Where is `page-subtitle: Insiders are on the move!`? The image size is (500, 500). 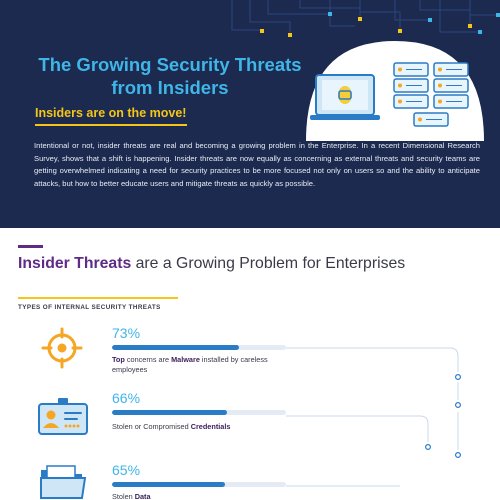
page-subtitle: Insiders are on the move! is located at coordinates (111, 116).